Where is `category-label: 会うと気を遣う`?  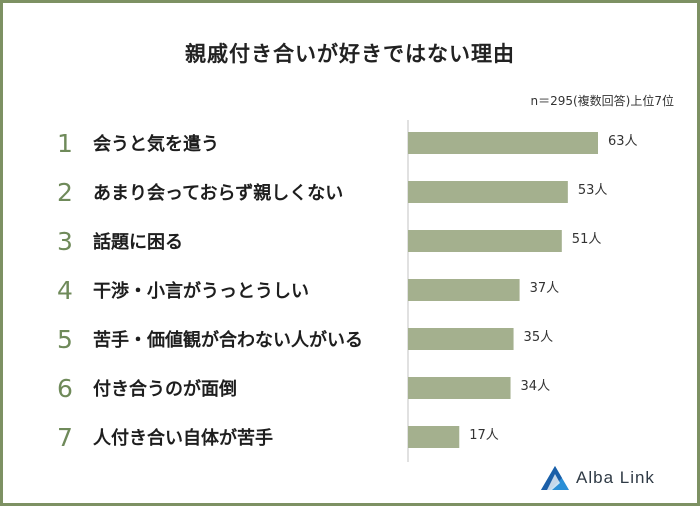
category-label: 会うと気を遣う is located at coordinates (156, 144).